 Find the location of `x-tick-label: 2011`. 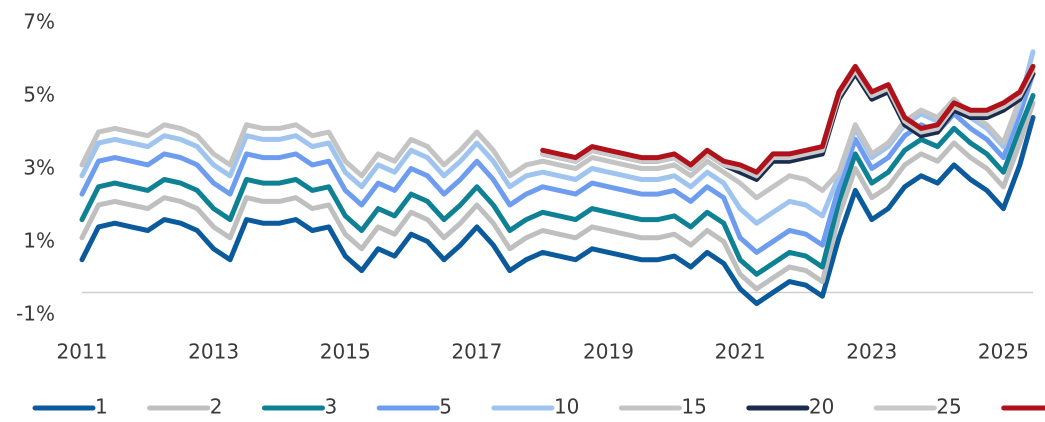

x-tick-label: 2011 is located at coordinates (82, 352).